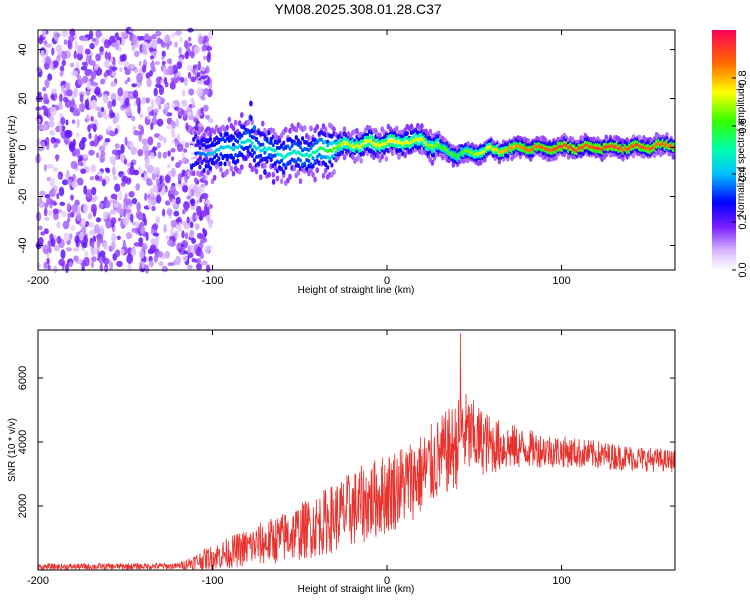 The image size is (750, 600). Describe the element at coordinates (213, 581) in the screenshot. I see `snr-x-tick-label: -100` at that location.